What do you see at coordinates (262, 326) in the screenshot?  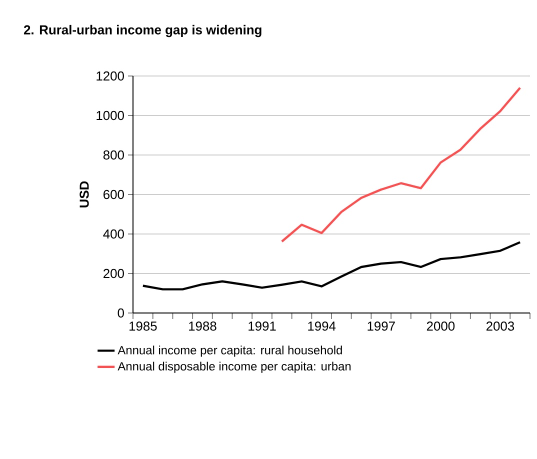 I see `x-tick-label: 1991` at bounding box center [262, 326].